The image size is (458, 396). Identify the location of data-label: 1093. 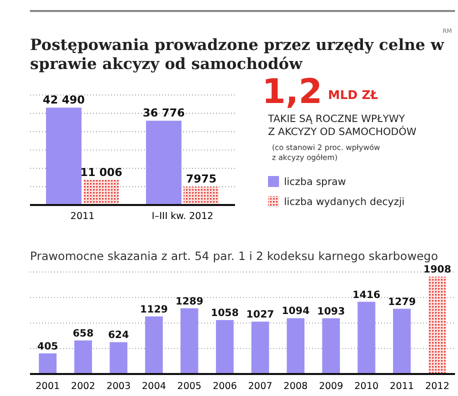
(331, 312).